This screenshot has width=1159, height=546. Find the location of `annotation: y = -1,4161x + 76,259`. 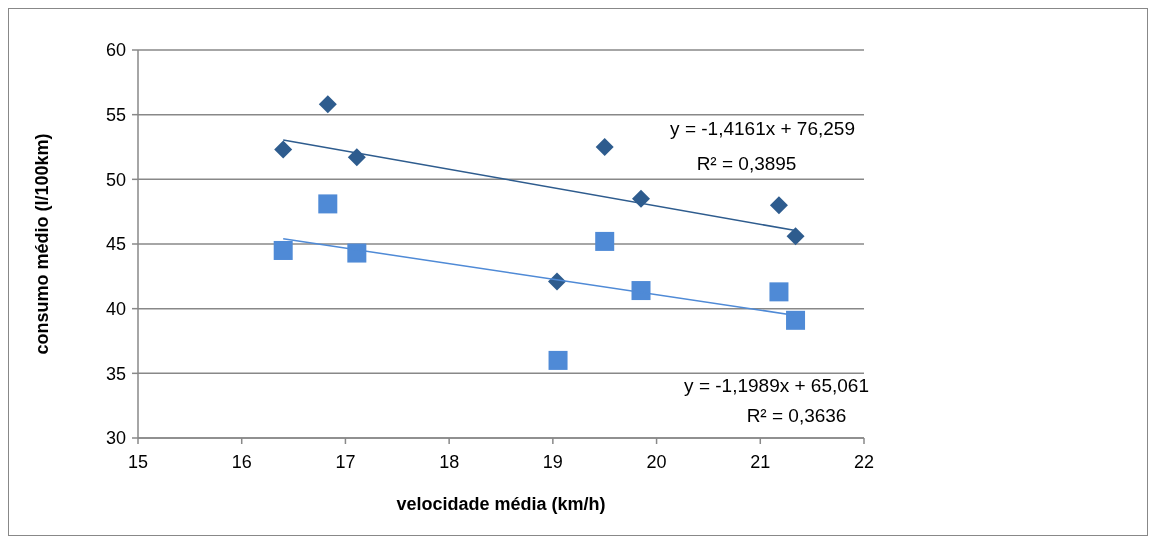

annotation: y = -1,4161x + 76,259 is located at coordinates (762, 129).